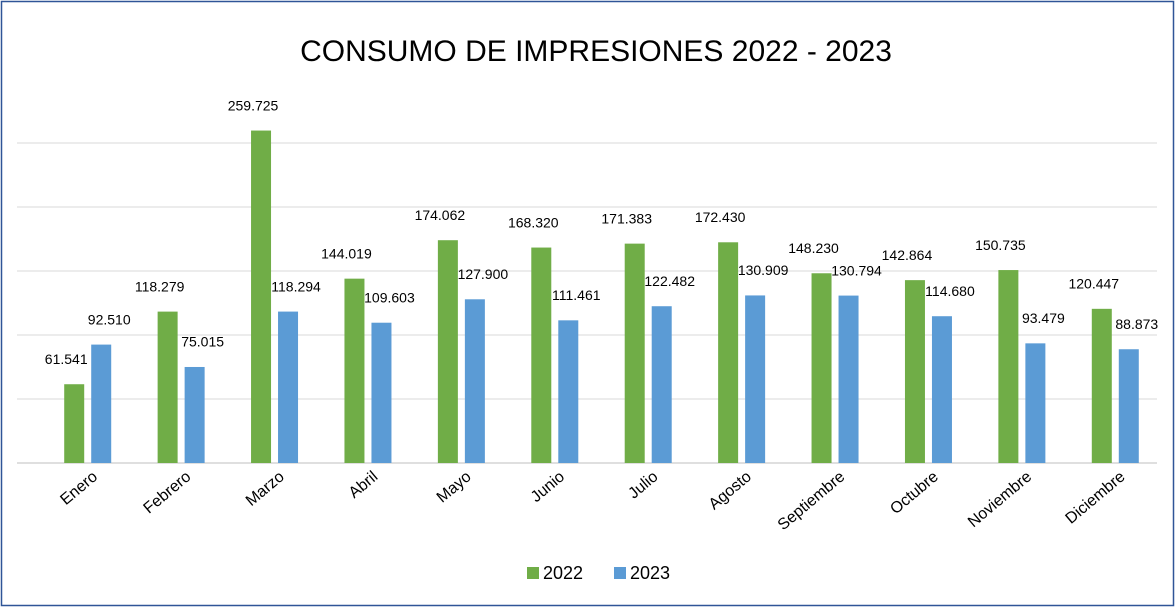 The image size is (1175, 607). What do you see at coordinates (626, 218) in the screenshot?
I see `data-label: 171.383` at bounding box center [626, 218].